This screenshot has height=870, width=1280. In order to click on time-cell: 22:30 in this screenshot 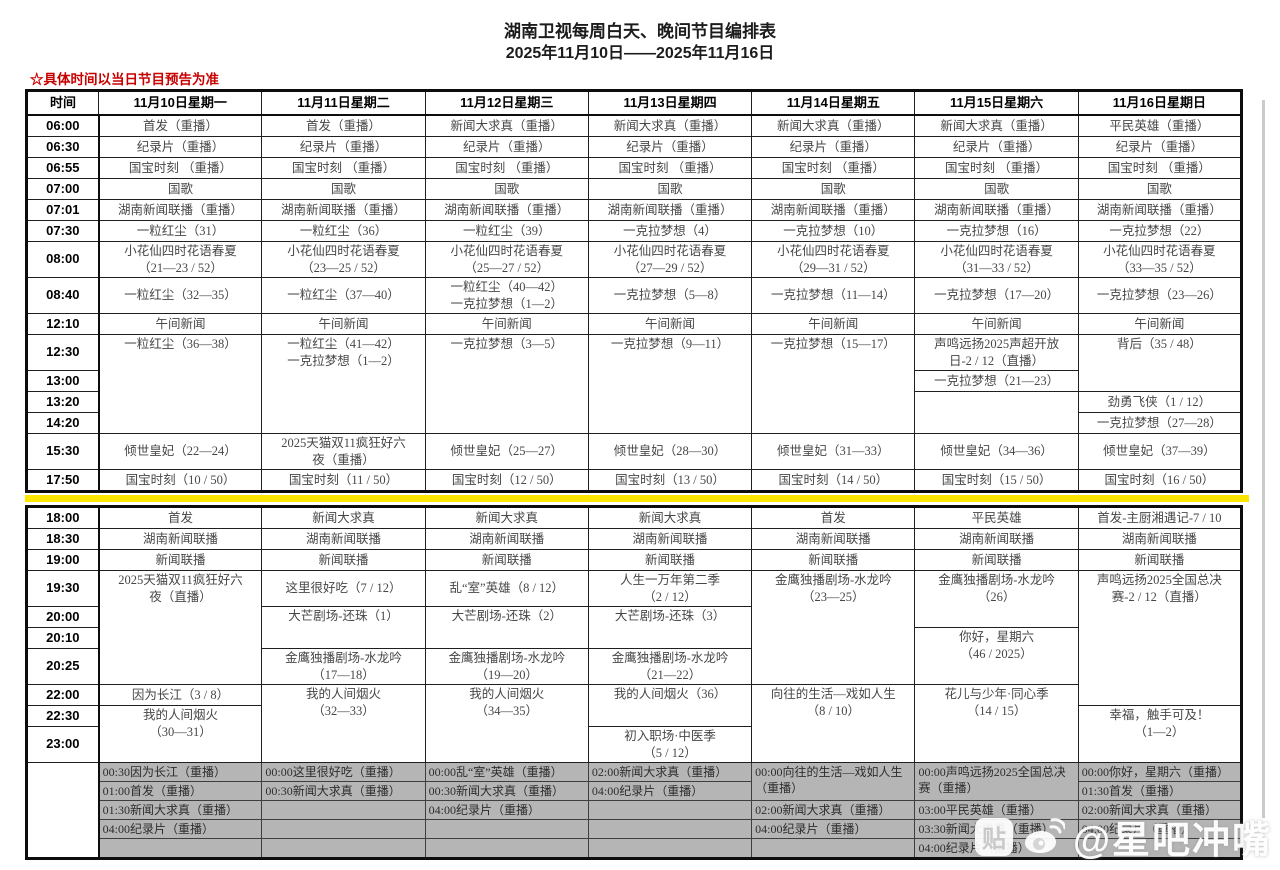, I will do `click(62, 716)`.